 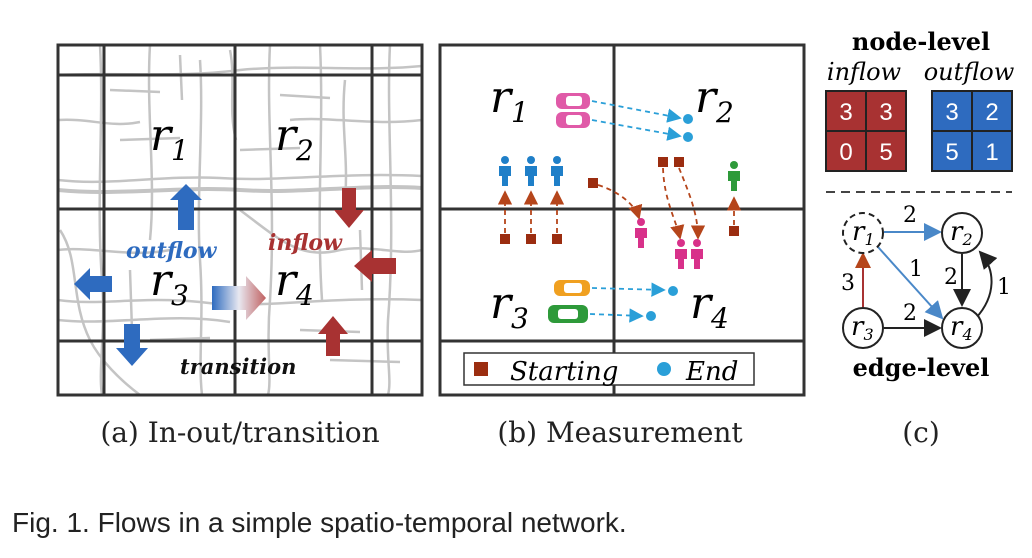 What do you see at coordinates (375, 266) in the screenshot?
I see `arrow-left-red-icon` at bounding box center [375, 266].